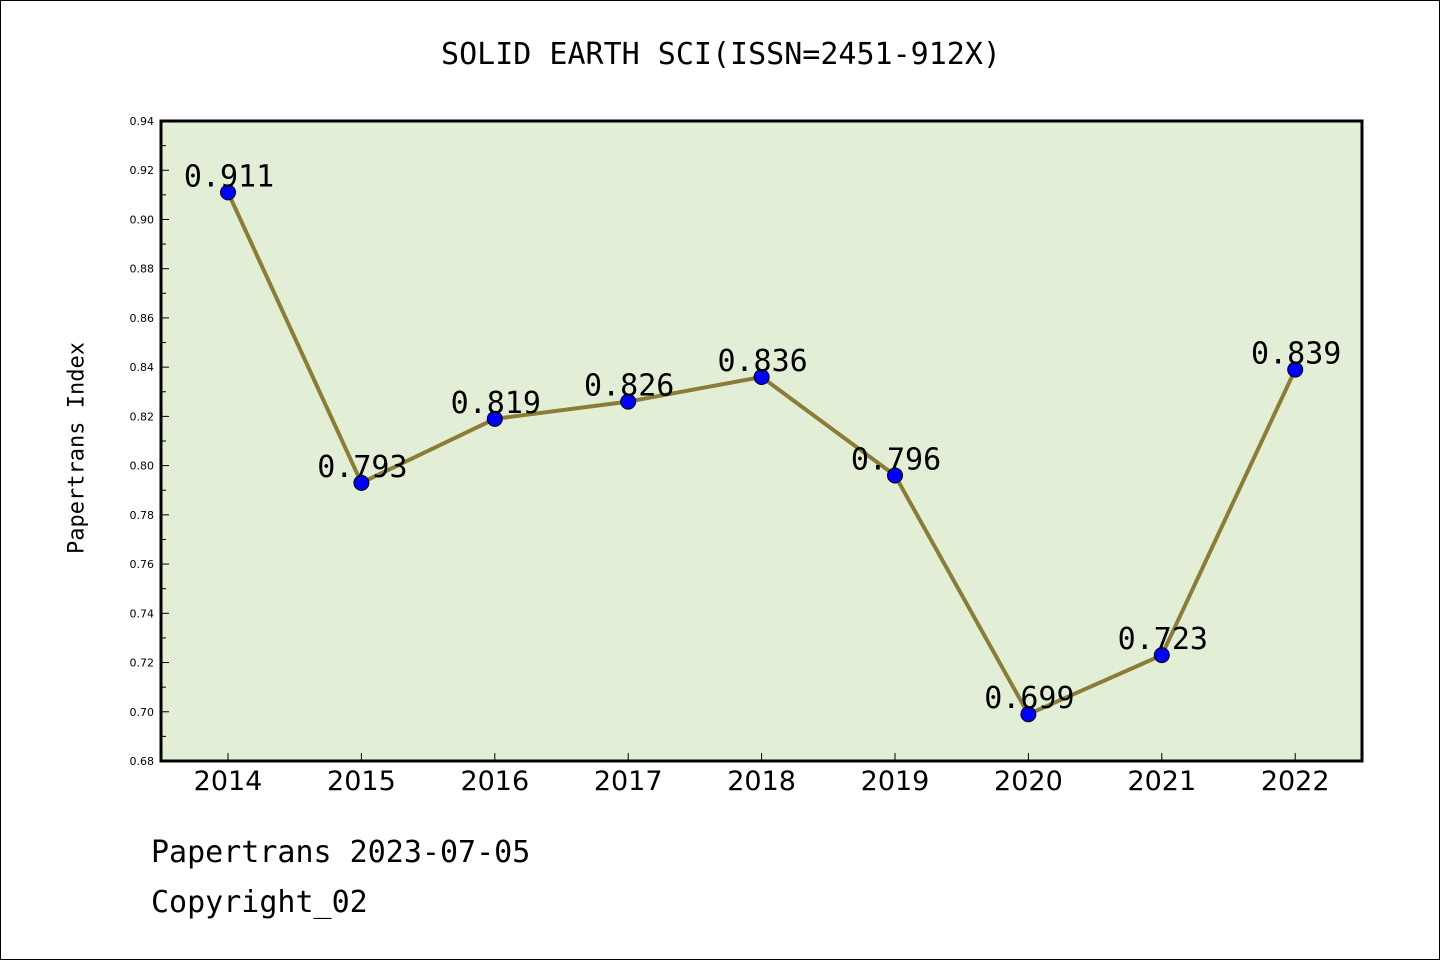 This screenshot has width=1440, height=961. I want to click on data-label: 0.699, so click(1029, 698).